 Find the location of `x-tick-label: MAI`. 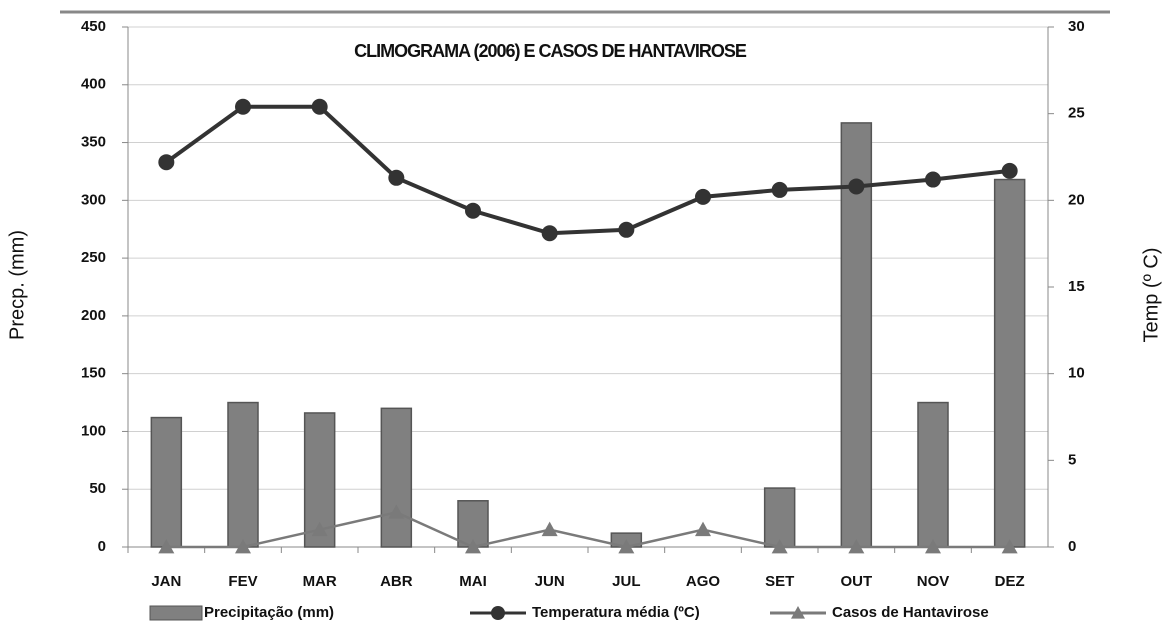

x-tick-label: MAI is located at coordinates (473, 581).